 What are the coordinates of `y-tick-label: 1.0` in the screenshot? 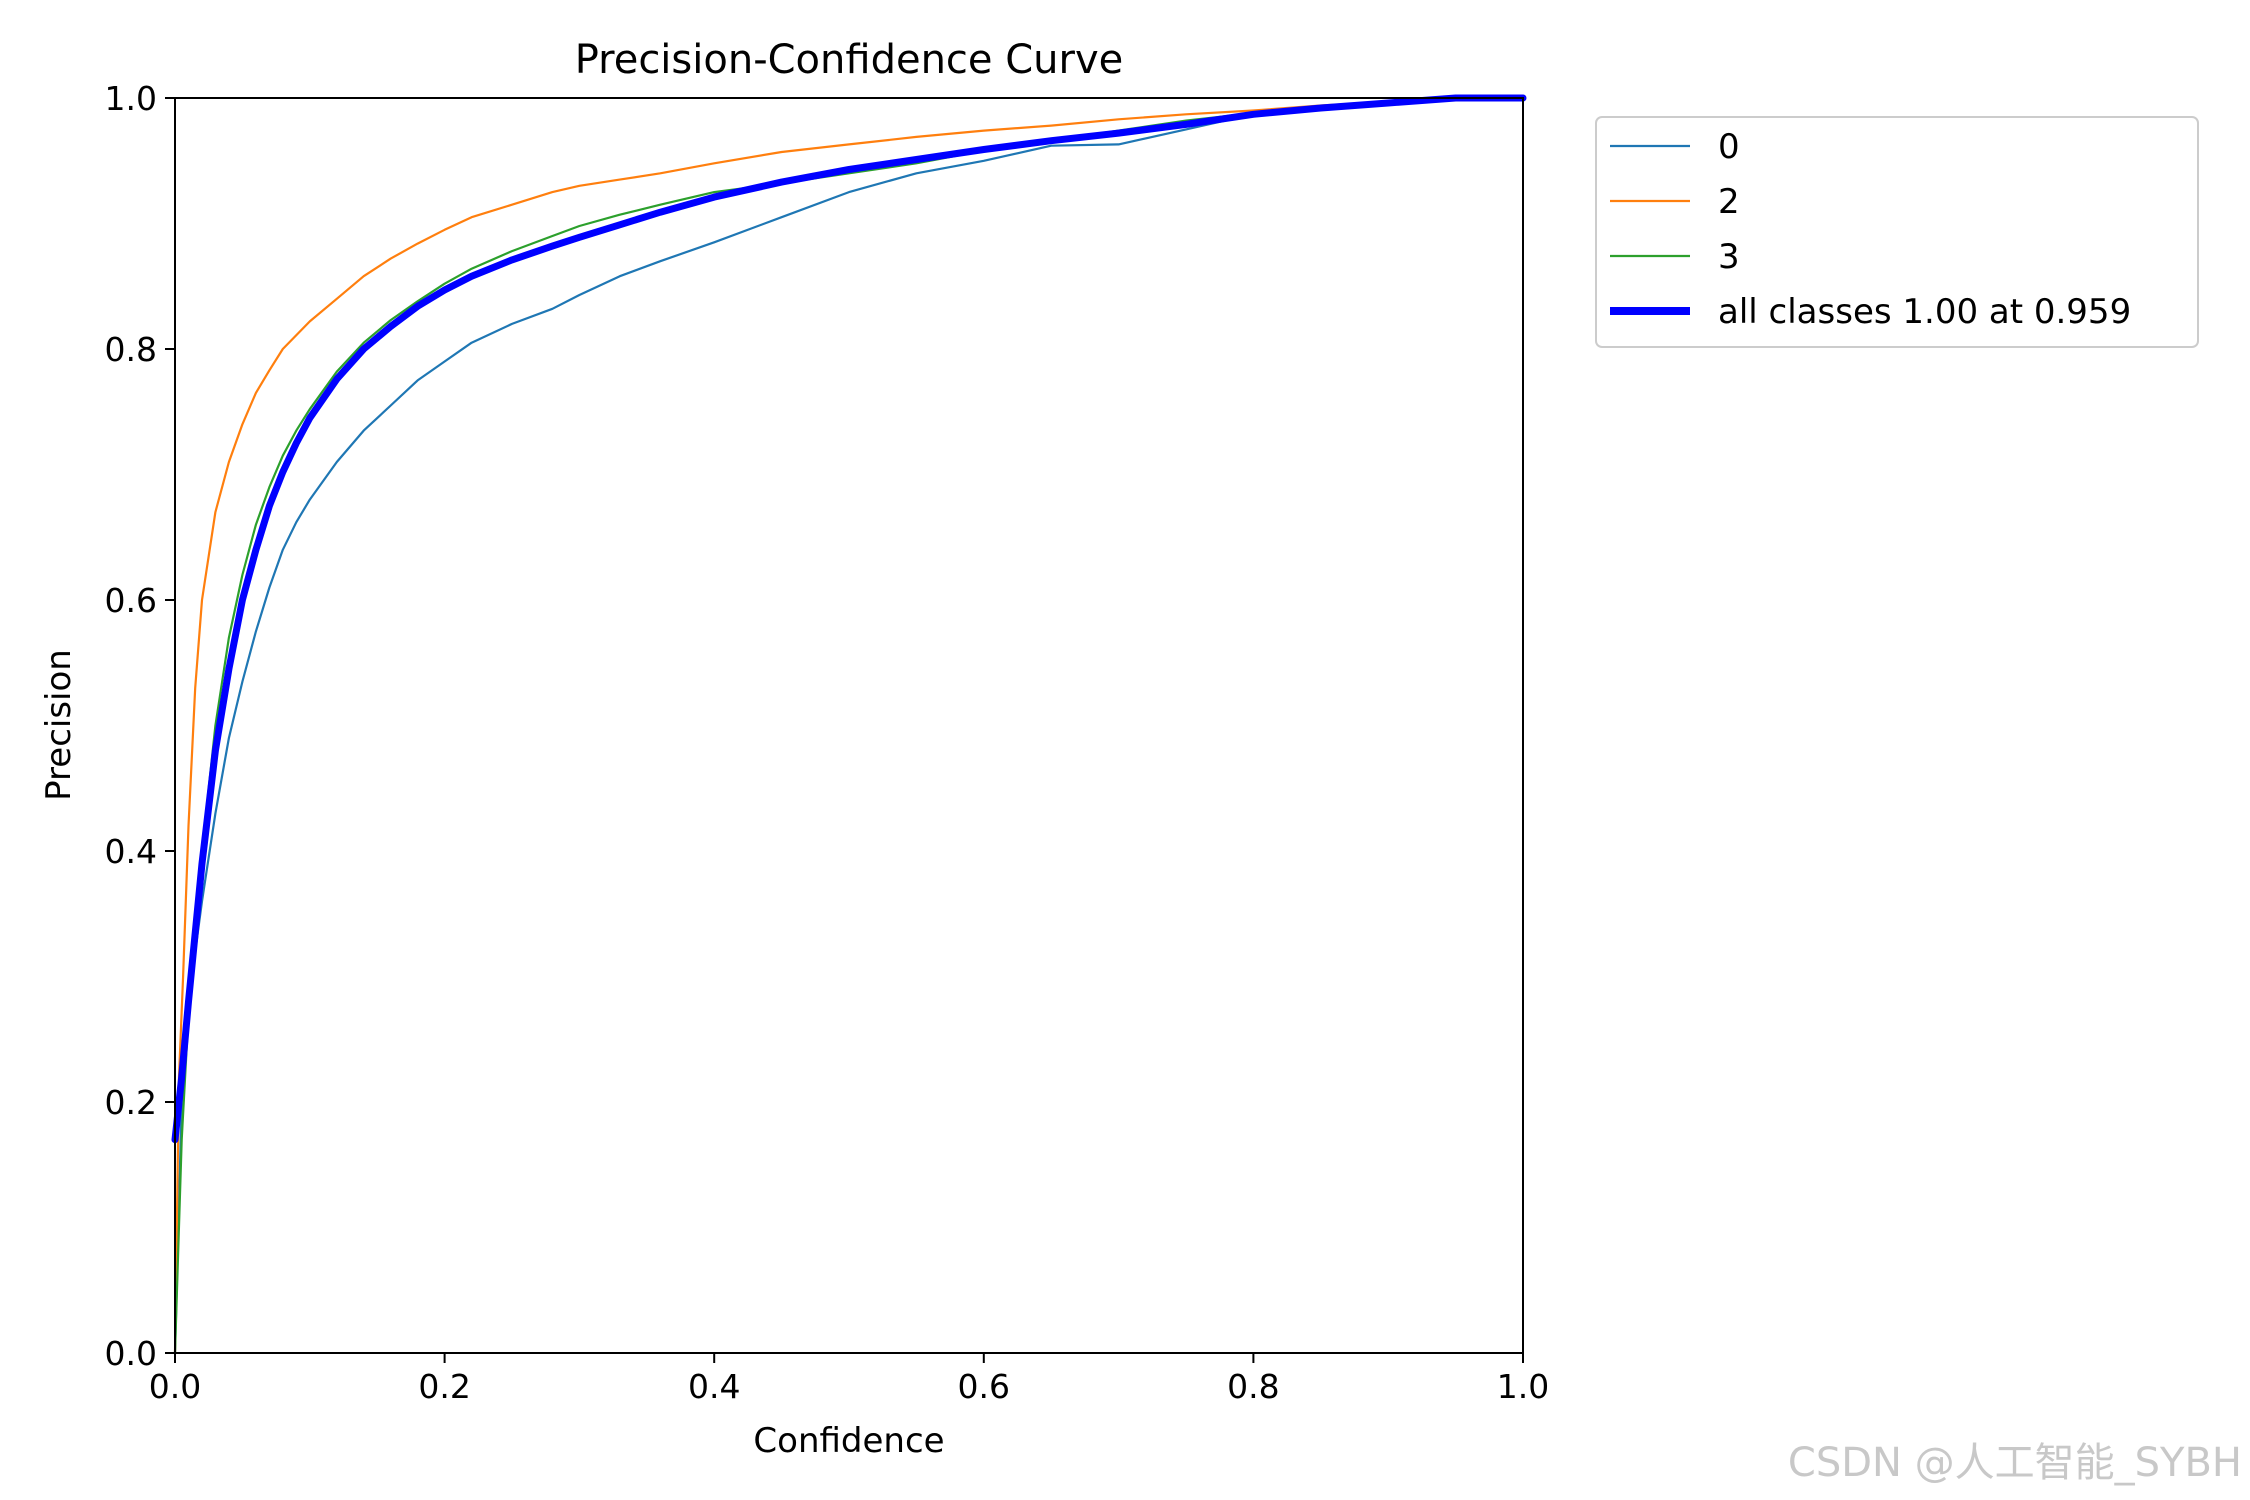 It's located at (131, 98).